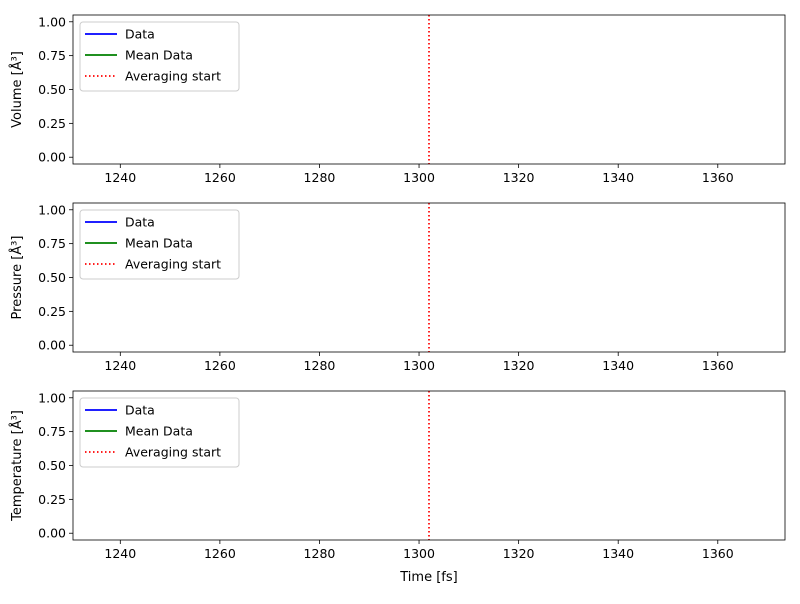 The height and width of the screenshot is (604, 800). What do you see at coordinates (17, 466) in the screenshot?
I see `y-axis-label: Temperature [Å³]` at bounding box center [17, 466].